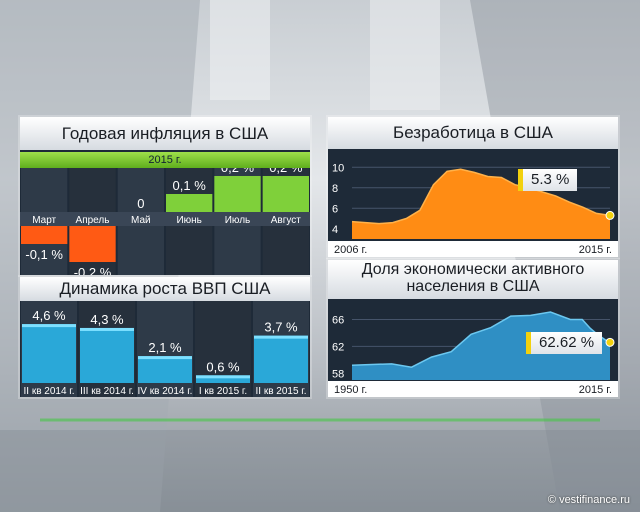 The width and height of the screenshot is (640, 512). Describe the element at coordinates (595, 250) in the screenshot. I see `unemployment-xlabel-end: 2015 г.` at that location.